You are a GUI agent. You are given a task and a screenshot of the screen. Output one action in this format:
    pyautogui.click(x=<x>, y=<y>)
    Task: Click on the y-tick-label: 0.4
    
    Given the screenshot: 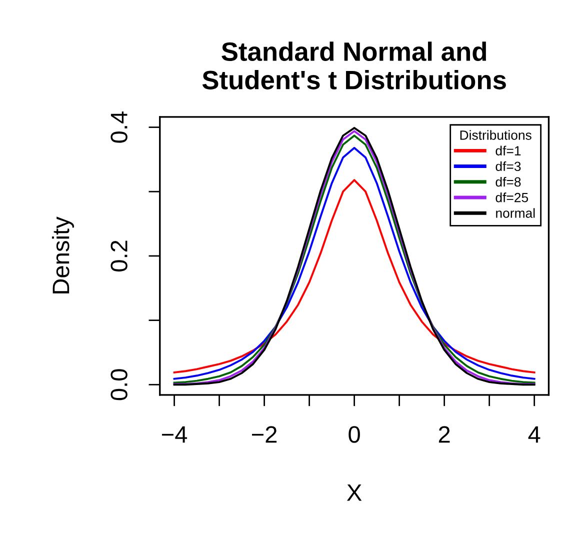 What is the action you would take?
    pyautogui.click(x=119, y=127)
    